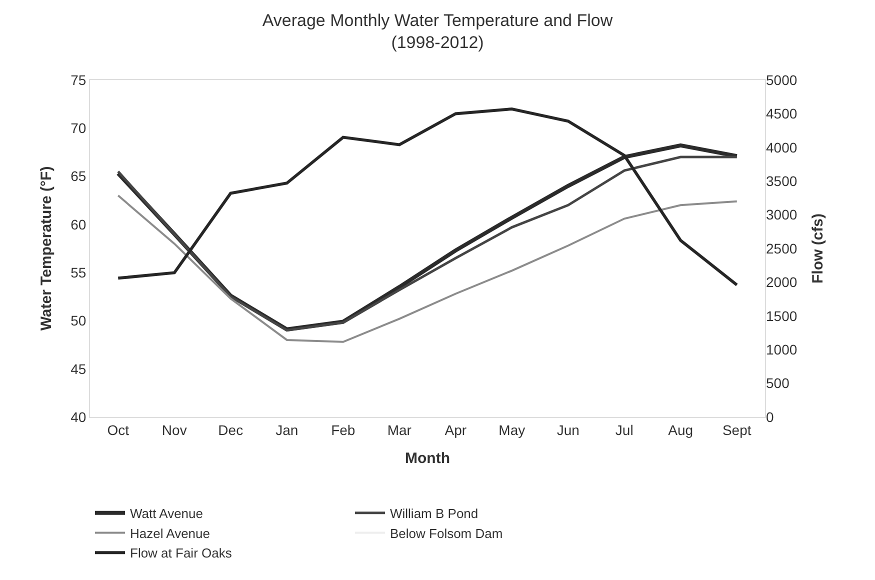 The image size is (875, 580). I want to click on y2-tick-label: 3500, so click(782, 181).